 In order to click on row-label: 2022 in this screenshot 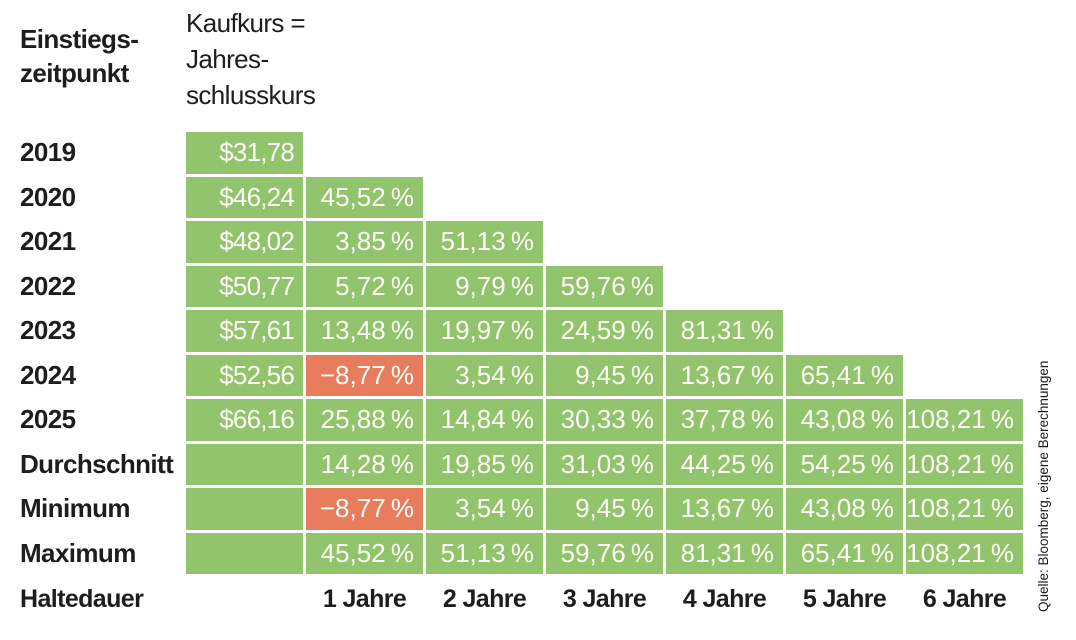, I will do `click(48, 285)`.